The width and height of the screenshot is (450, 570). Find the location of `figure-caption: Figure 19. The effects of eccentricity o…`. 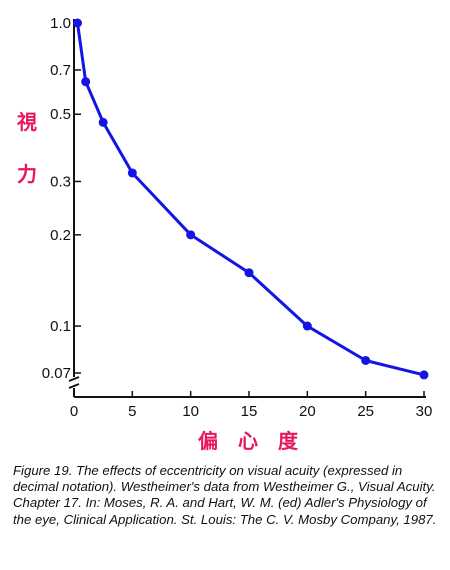

figure-caption: Figure 19. The effects of eccentricity o… is located at coordinates (225, 495).